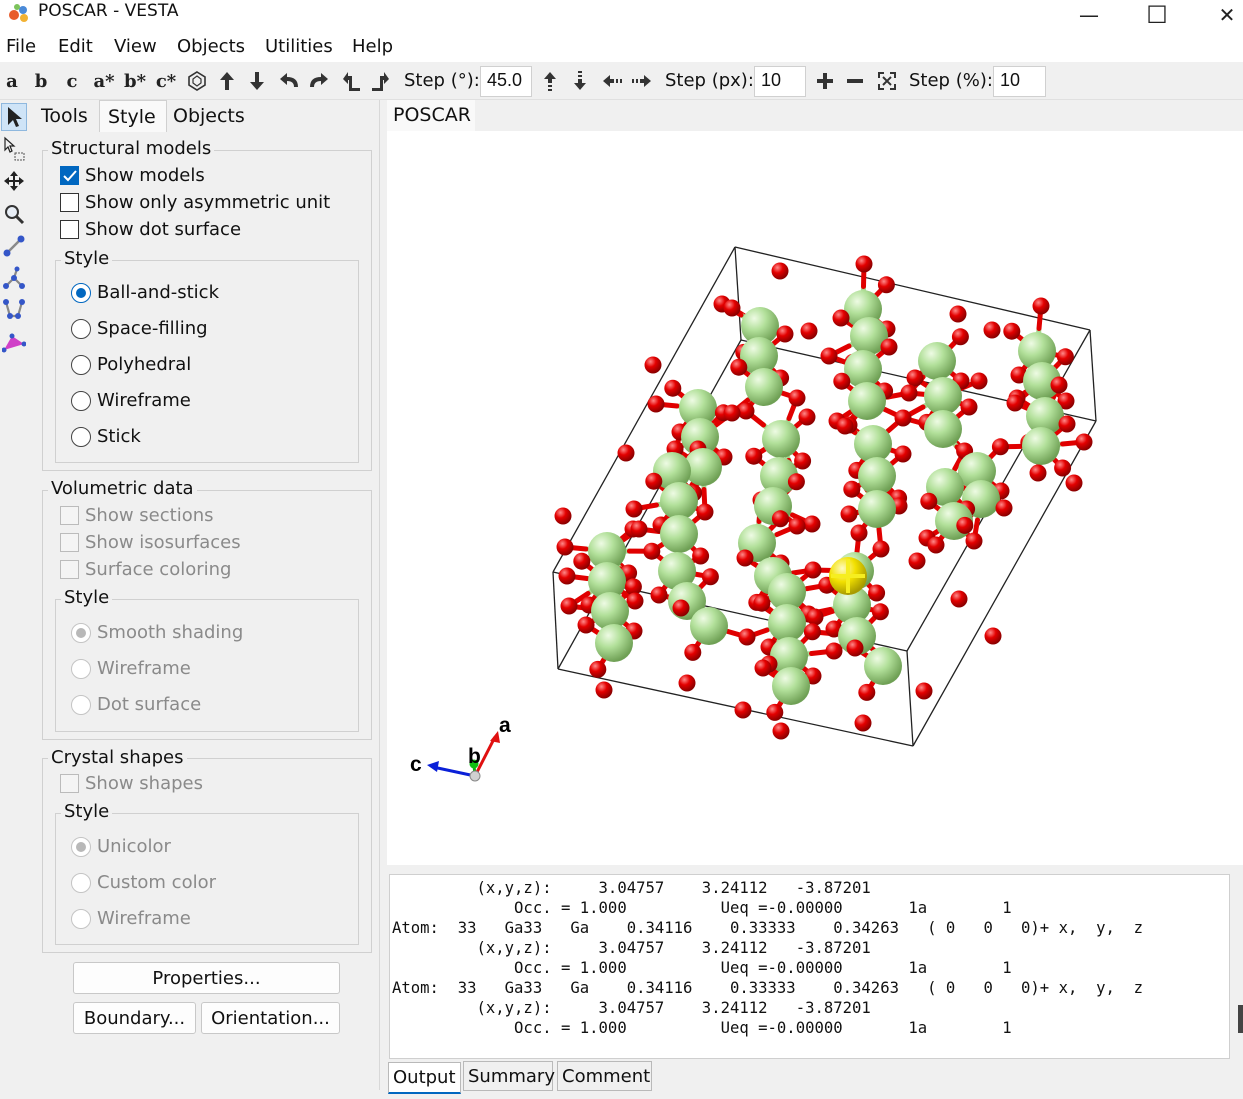  Describe the element at coordinates (825, 81) in the screenshot. I see `zoom-in-icon` at that location.